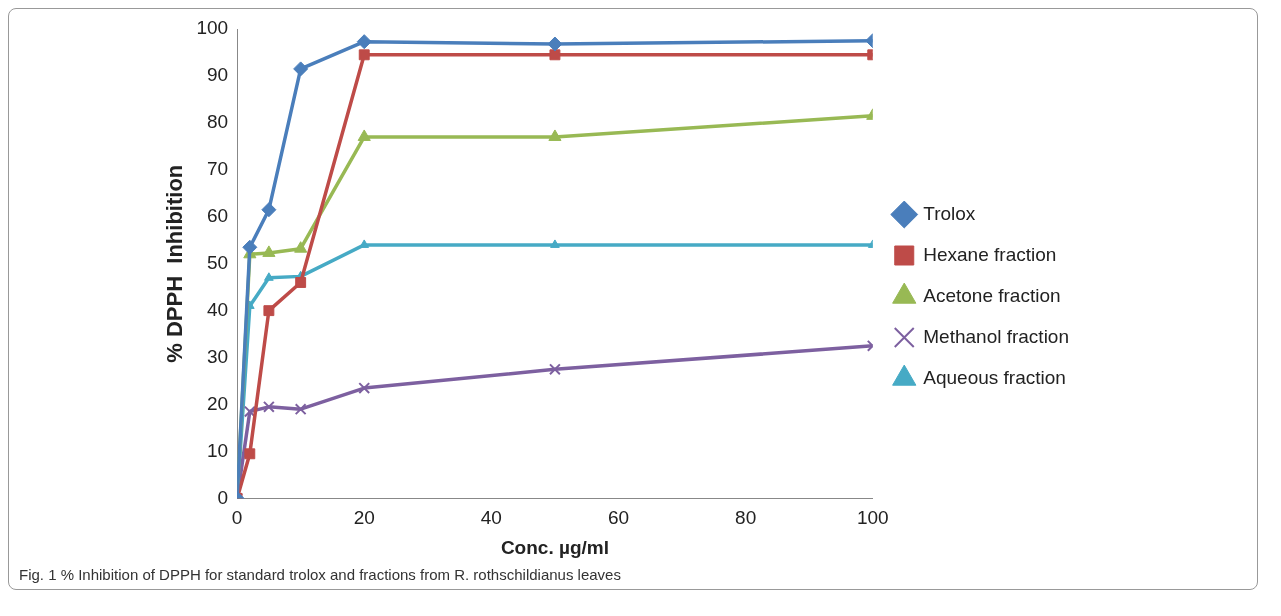  What do you see at coordinates (212, 28) in the screenshot?
I see `y-tick-label: 100` at bounding box center [212, 28].